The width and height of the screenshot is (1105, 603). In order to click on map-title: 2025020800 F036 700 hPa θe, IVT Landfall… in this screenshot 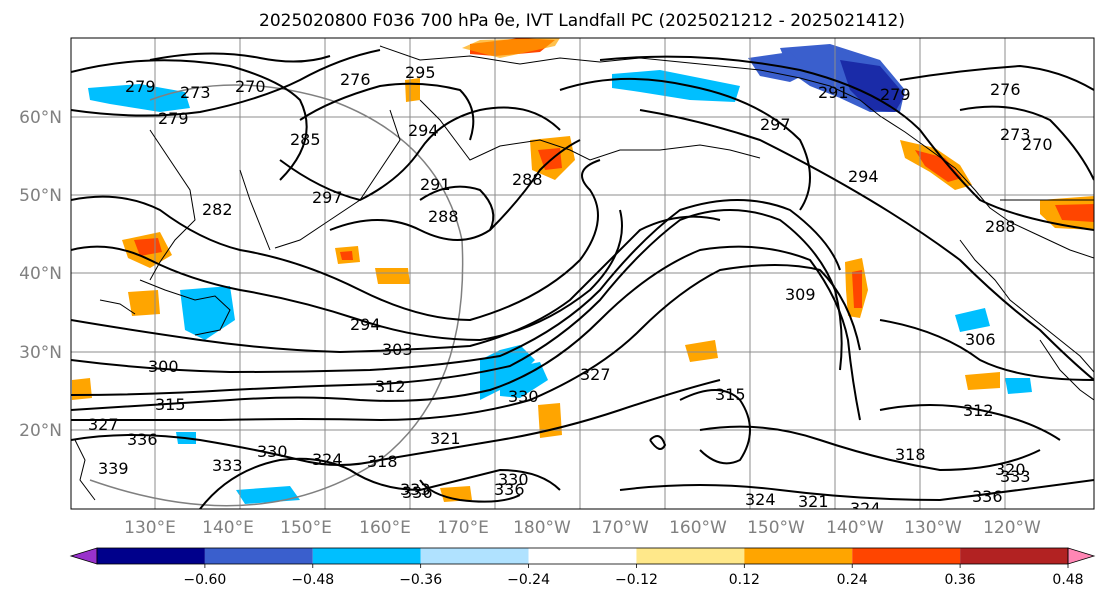, I will do `click(582, 21)`.